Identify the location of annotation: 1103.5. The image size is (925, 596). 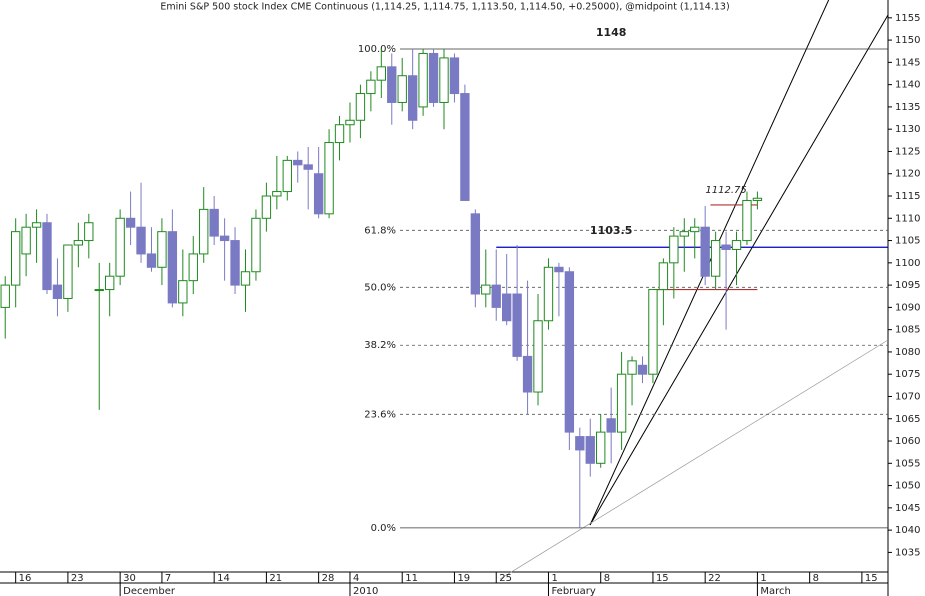
(611, 230).